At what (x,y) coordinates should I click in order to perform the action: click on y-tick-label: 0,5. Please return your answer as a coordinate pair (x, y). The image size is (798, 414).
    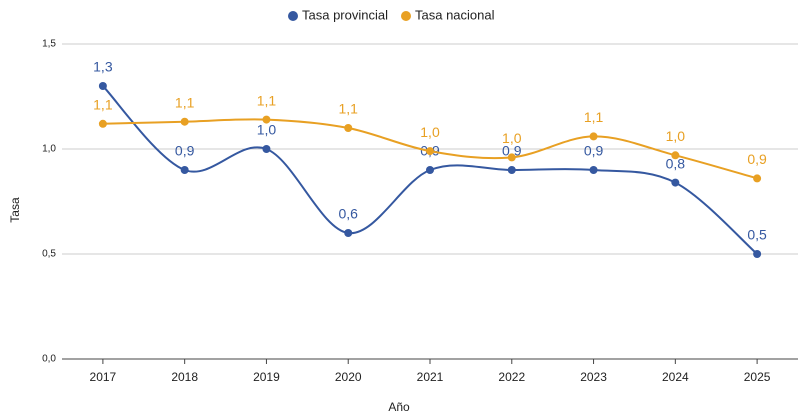
    Looking at the image, I should click on (49, 254).